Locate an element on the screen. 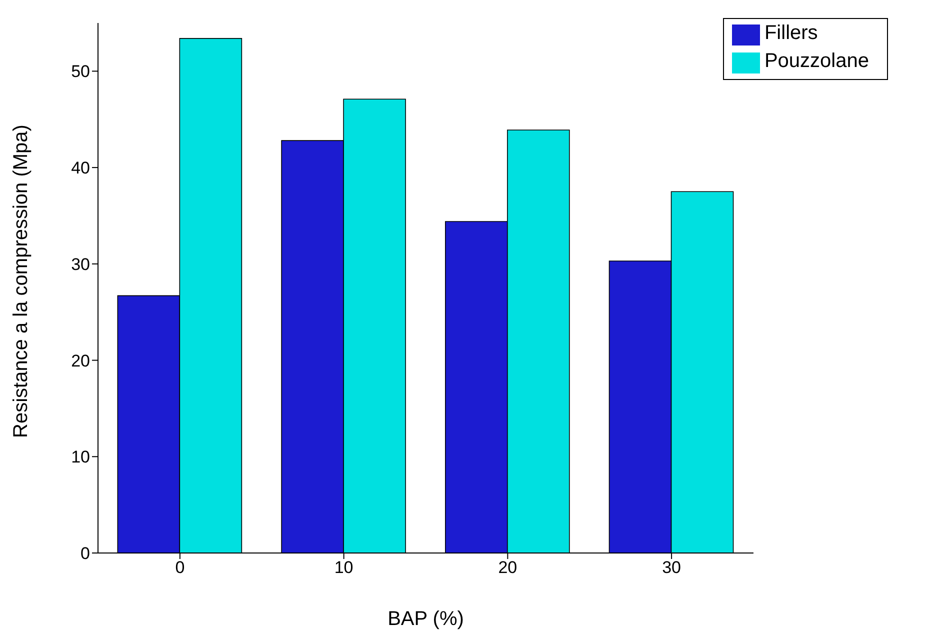 The width and height of the screenshot is (938, 641). x-tick-label: 0 is located at coordinates (180, 568).